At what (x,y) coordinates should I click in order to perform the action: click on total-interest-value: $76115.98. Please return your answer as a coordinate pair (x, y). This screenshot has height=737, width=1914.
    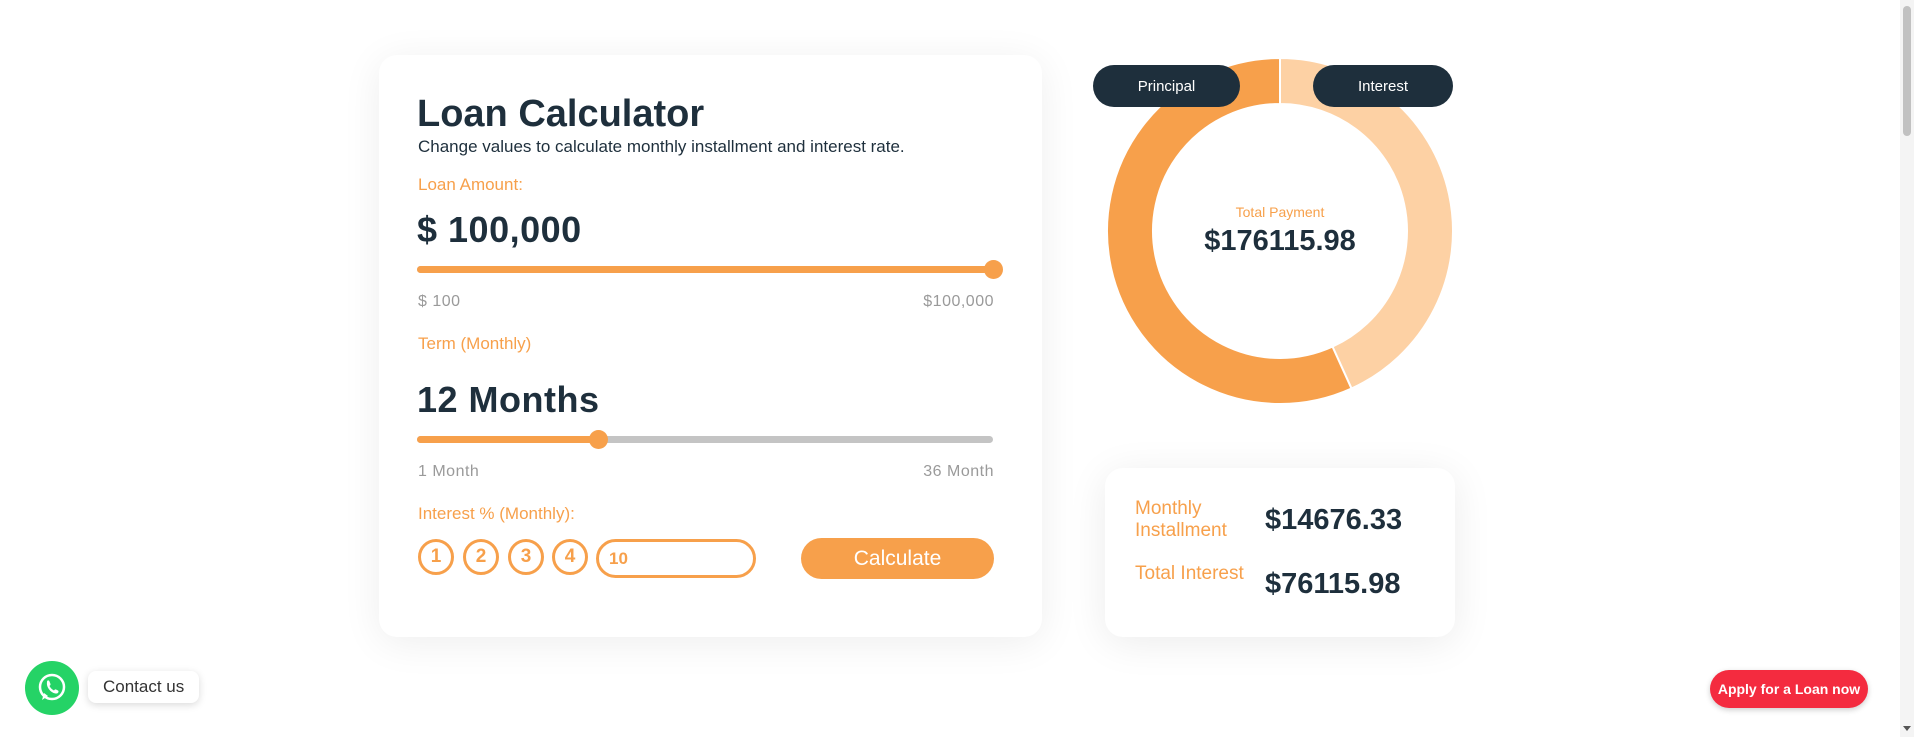
    Looking at the image, I should click on (1332, 584).